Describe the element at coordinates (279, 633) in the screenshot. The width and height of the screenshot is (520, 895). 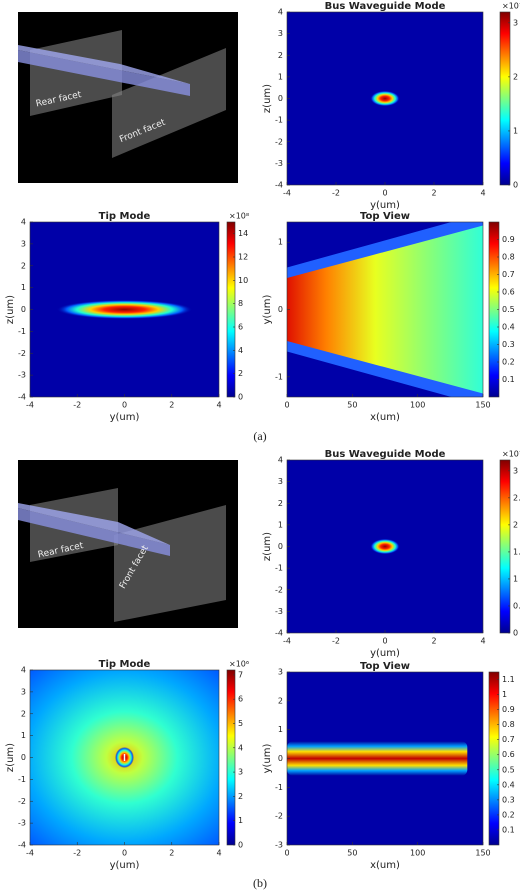
I see `y-tick-label: -4` at that location.